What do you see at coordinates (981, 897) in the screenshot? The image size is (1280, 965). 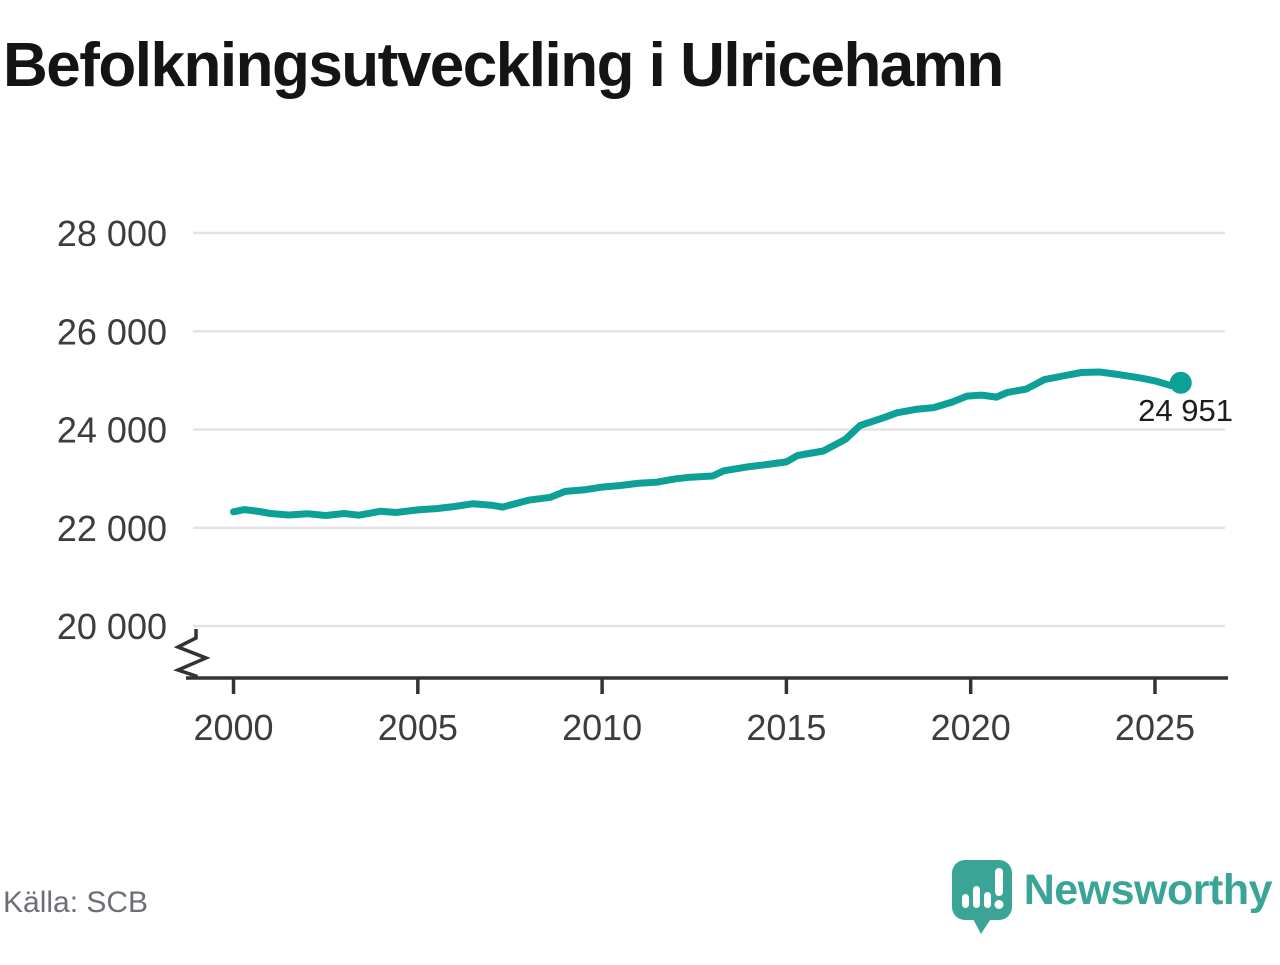 I see `newsworthy-logo-icon` at bounding box center [981, 897].